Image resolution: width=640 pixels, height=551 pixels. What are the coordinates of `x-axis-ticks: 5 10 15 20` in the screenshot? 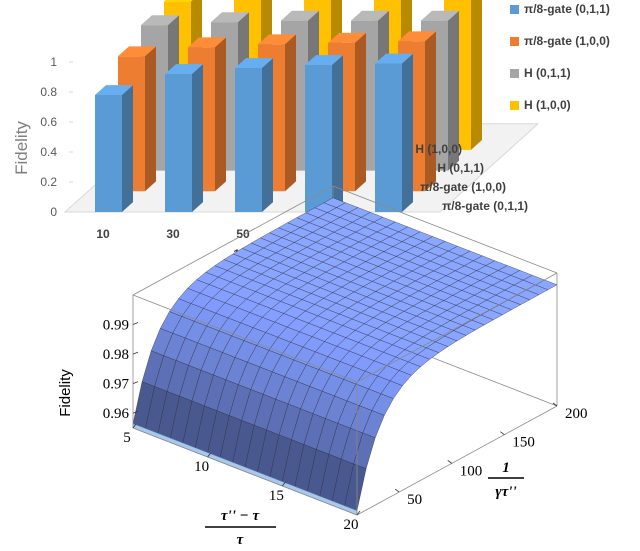 It's located at (242, 478).